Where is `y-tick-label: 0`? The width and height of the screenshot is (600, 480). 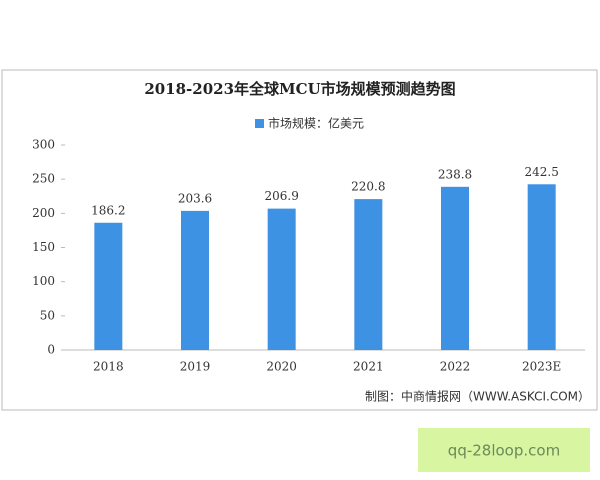
y-tick-label: 0 is located at coordinates (51, 350).